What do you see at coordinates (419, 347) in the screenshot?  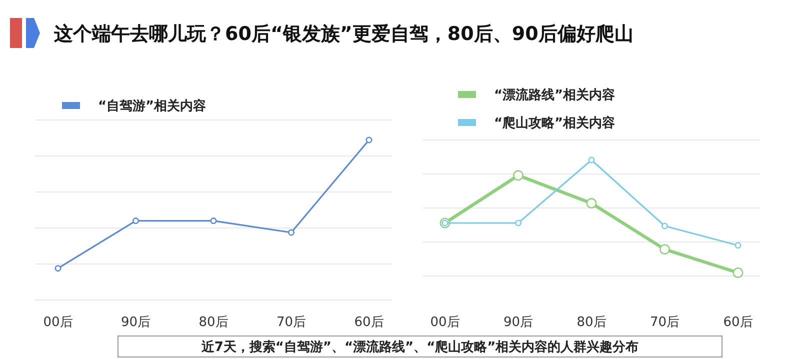 I see `text: 近7天，搜索“自驾游”、“漂流路线”、“爬山攻略”相关内容的人群兴趣分布` at bounding box center [419, 347].